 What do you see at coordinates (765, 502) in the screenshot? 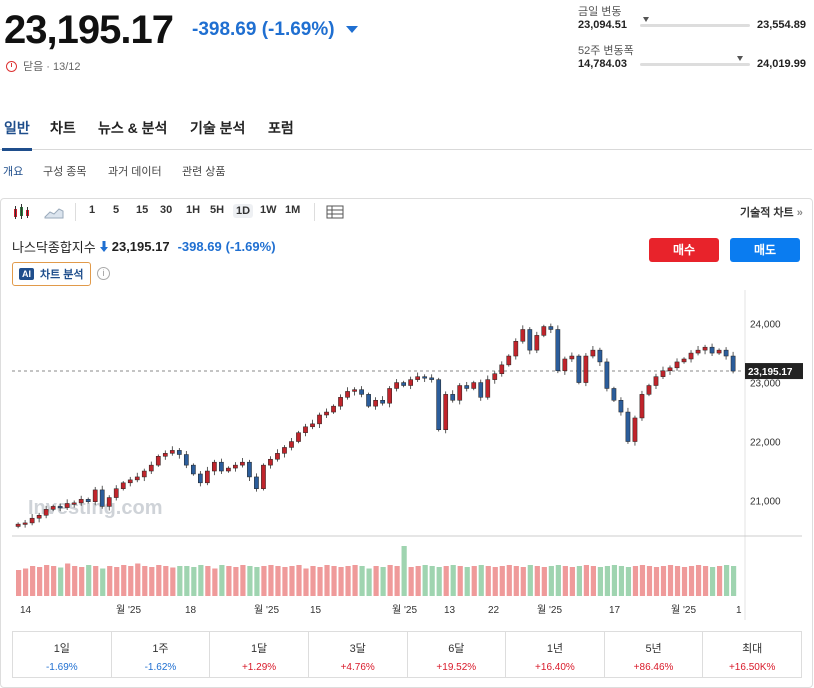
I see `y-tick-label: 21,000` at bounding box center [765, 502].